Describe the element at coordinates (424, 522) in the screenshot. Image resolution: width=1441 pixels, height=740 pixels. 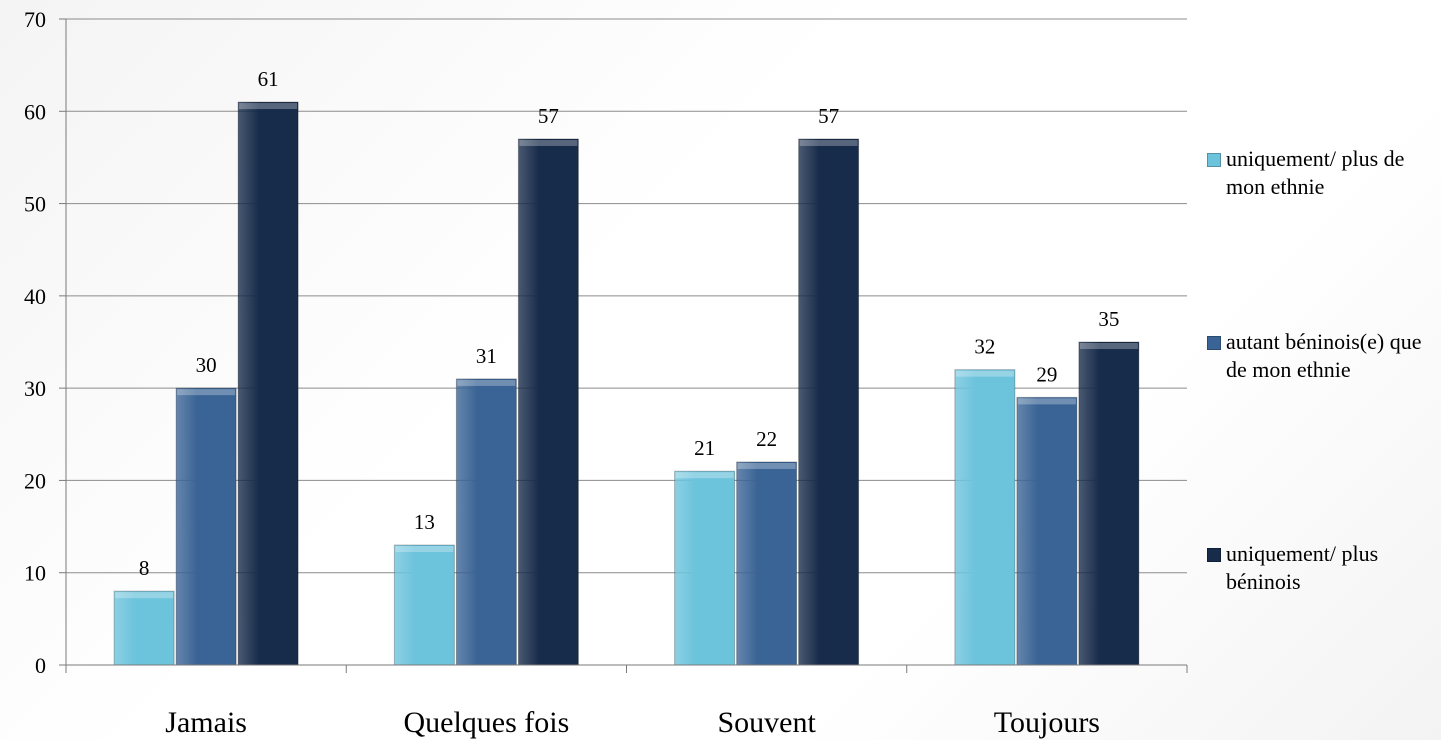
I see `data-label: 13` at that location.